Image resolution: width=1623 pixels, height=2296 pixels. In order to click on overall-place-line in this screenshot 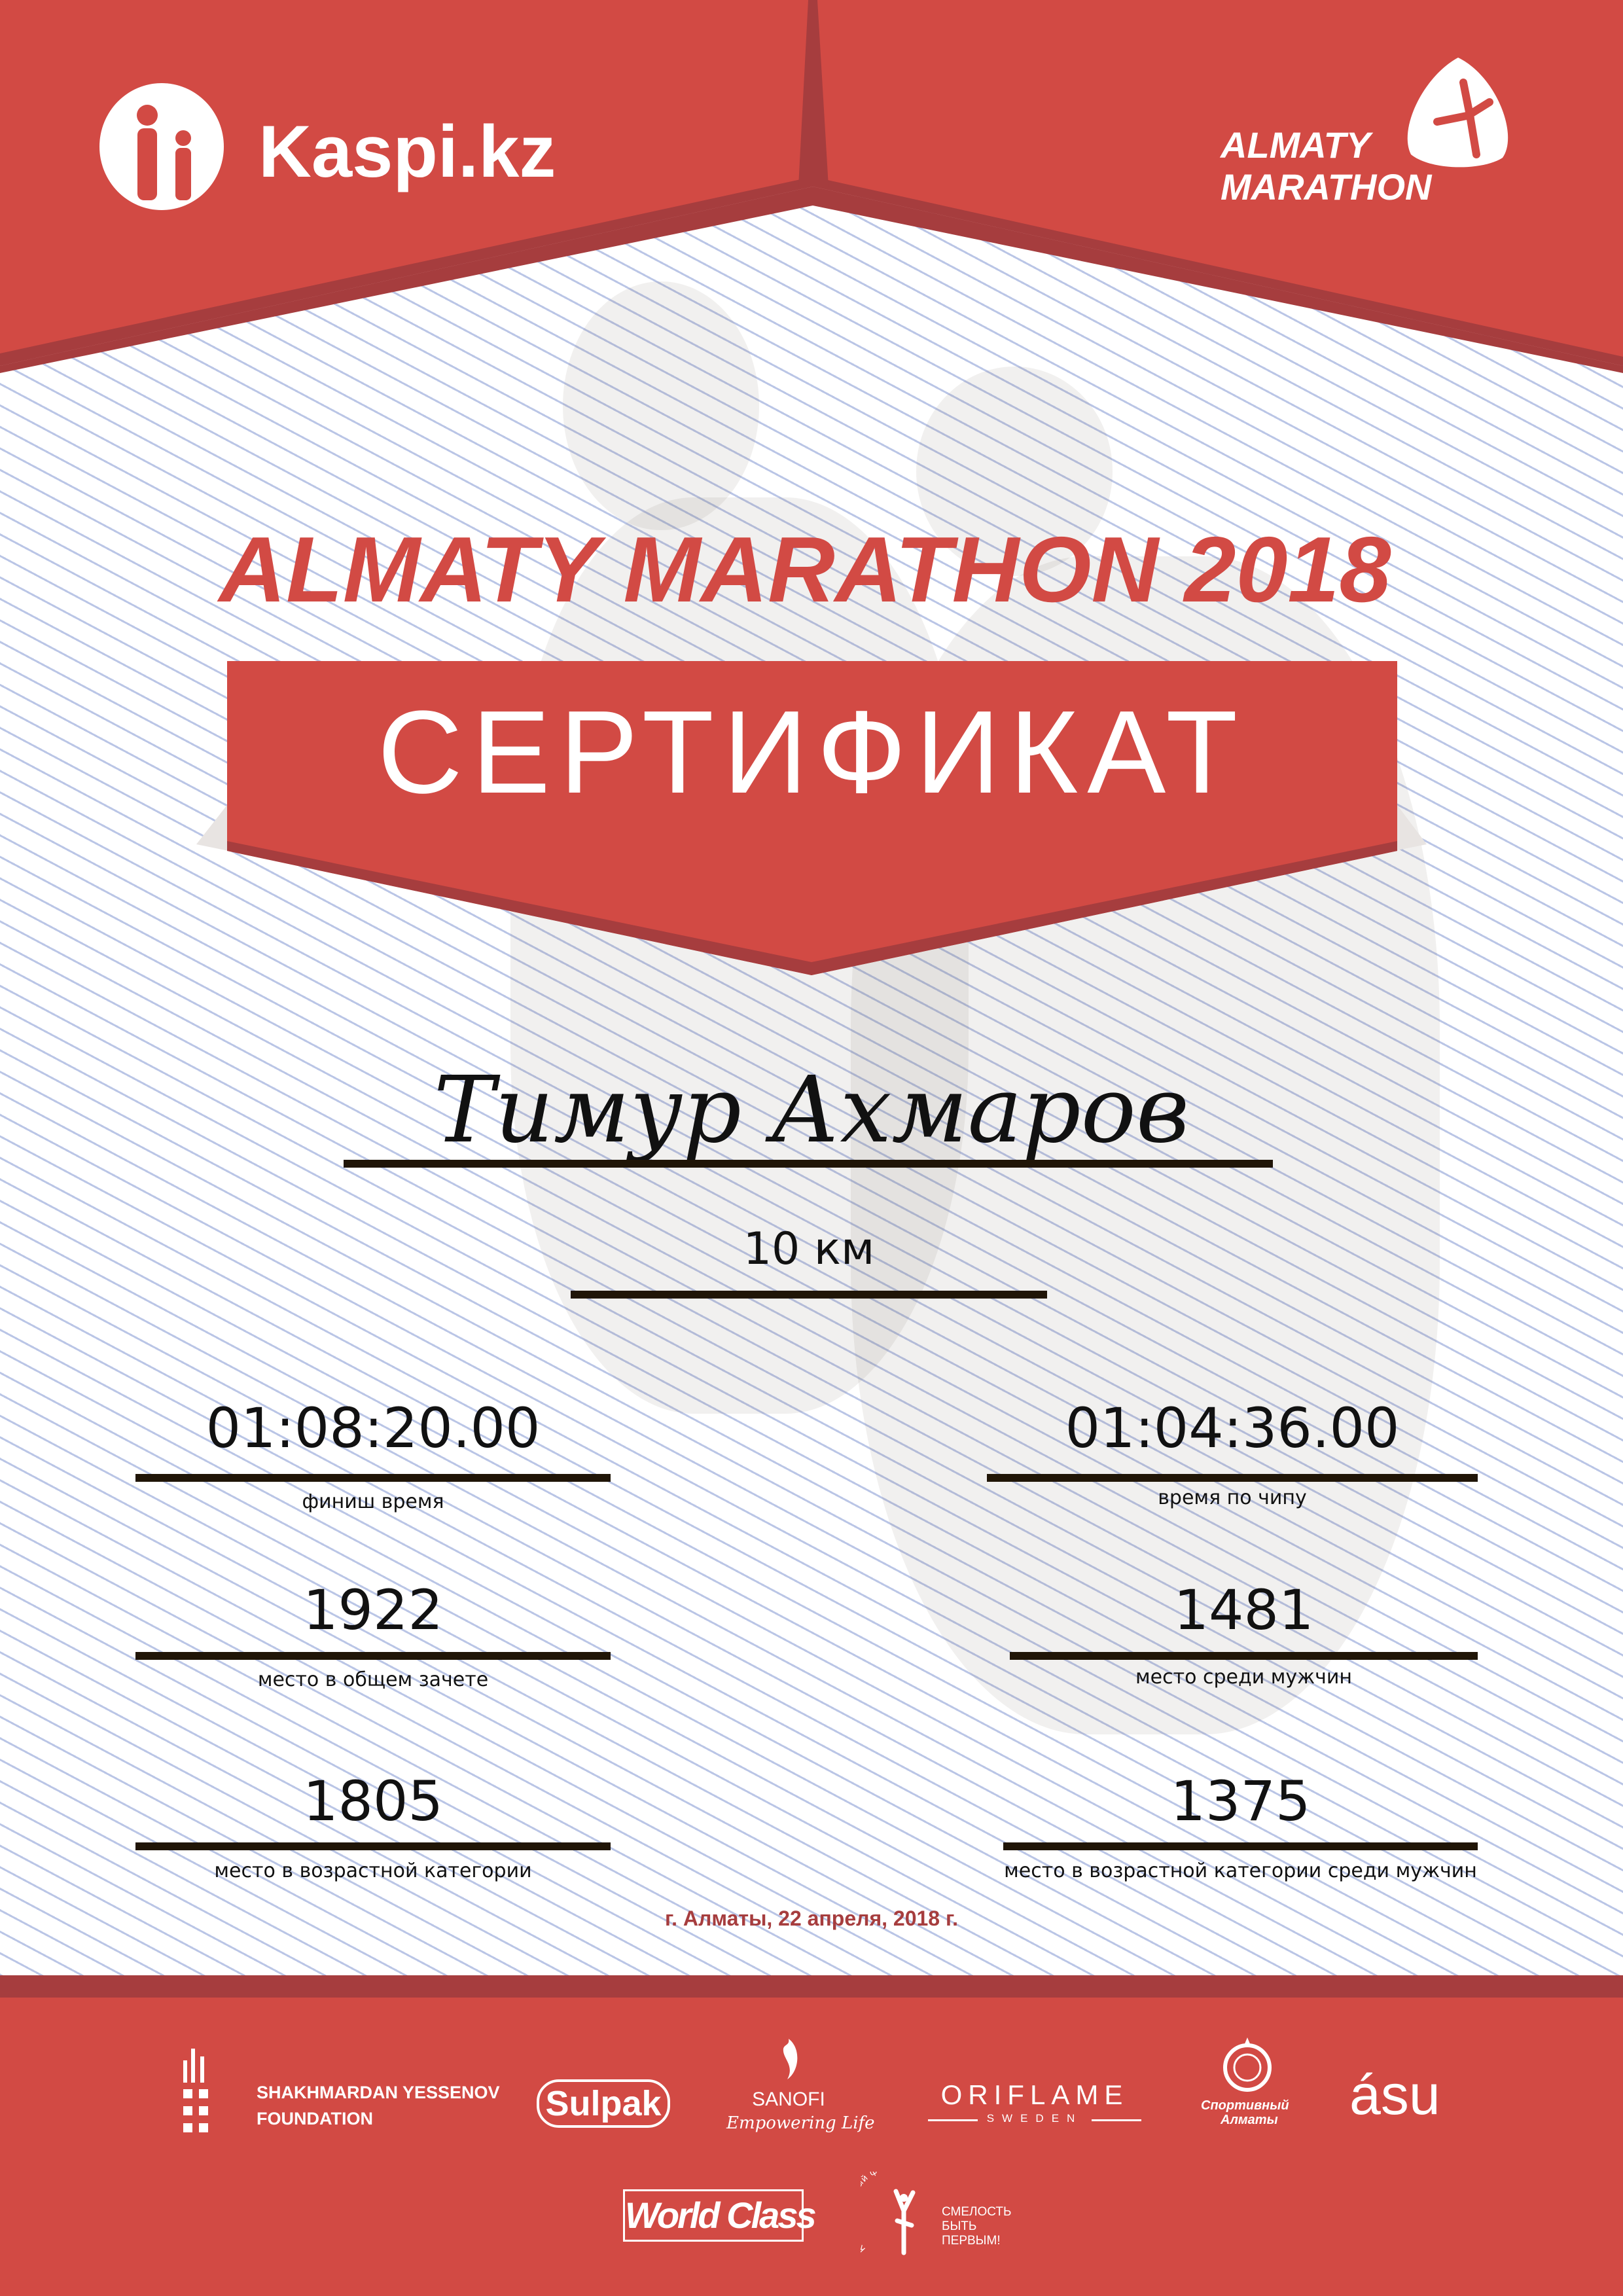, I will do `click(373, 1656)`.